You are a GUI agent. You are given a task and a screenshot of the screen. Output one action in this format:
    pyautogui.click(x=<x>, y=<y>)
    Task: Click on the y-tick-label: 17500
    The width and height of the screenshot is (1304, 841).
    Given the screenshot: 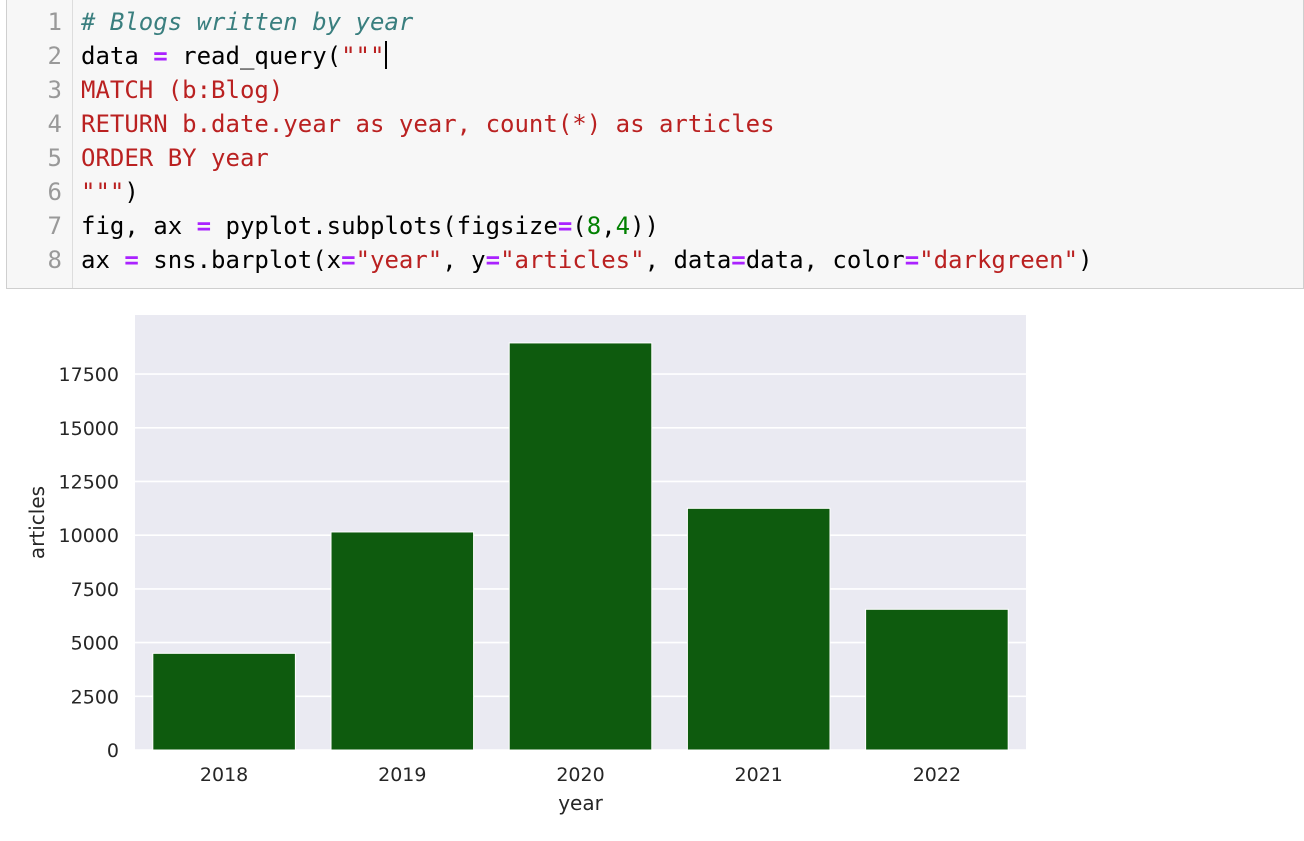 What is the action you would take?
    pyautogui.click(x=89, y=375)
    